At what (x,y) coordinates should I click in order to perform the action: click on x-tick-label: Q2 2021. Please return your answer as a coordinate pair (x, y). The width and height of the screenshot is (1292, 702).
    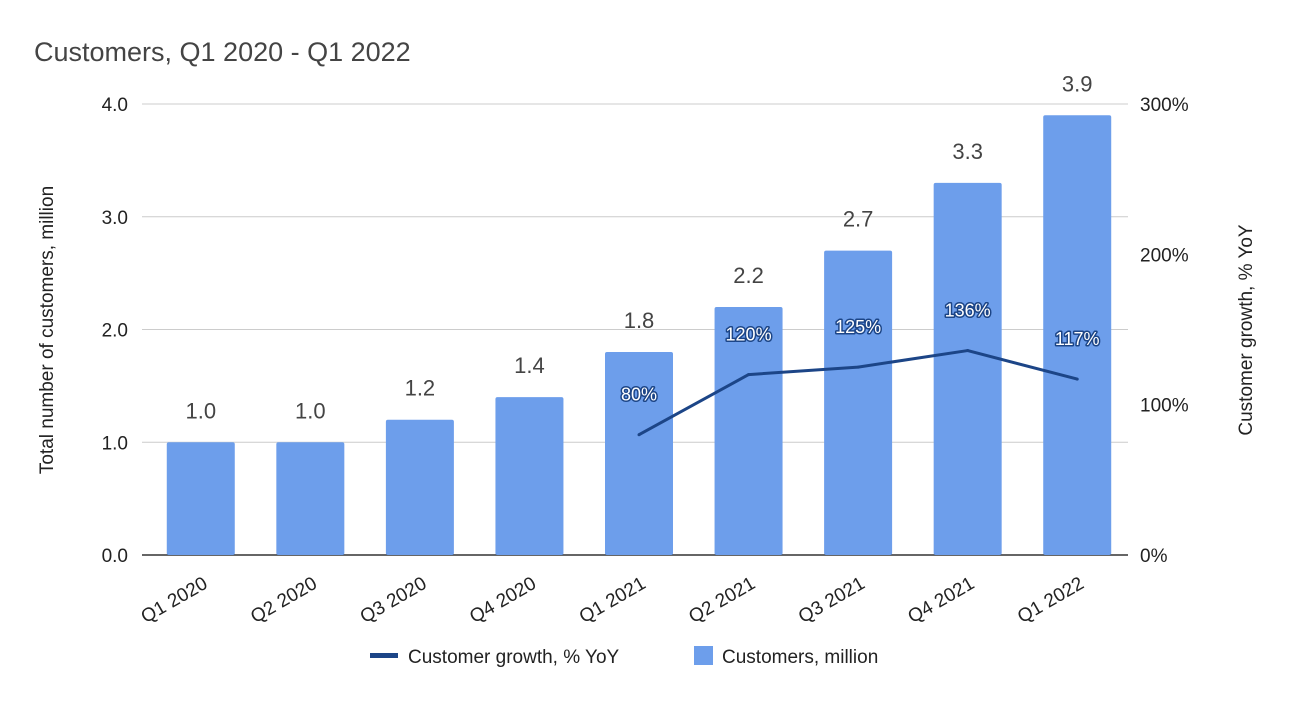
    Looking at the image, I should click on (722, 600).